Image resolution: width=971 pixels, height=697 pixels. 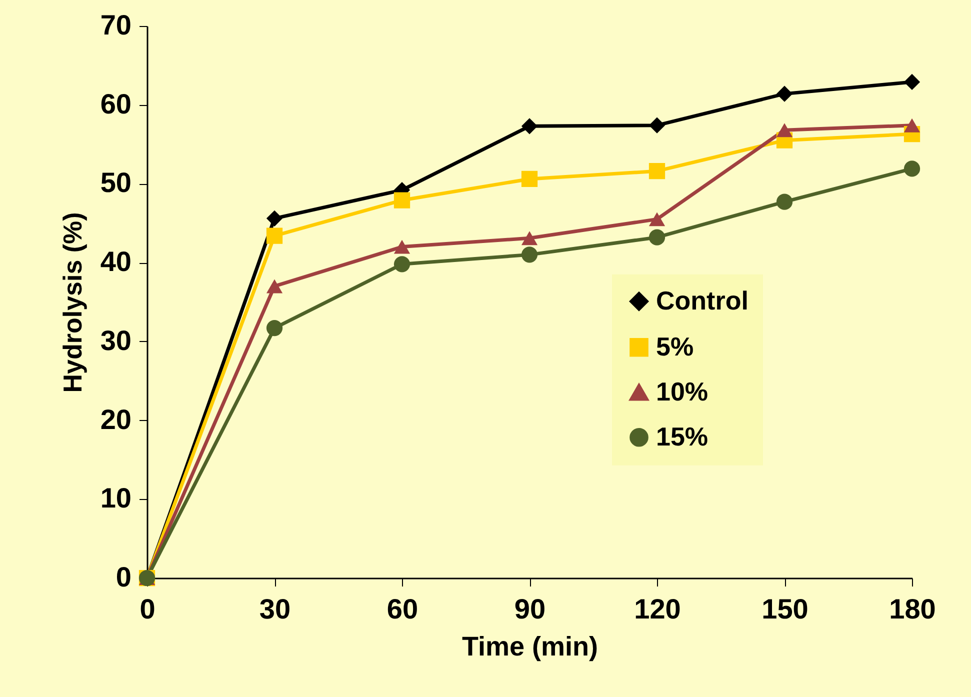 What do you see at coordinates (124, 577) in the screenshot?
I see `y-tick-label: 0` at bounding box center [124, 577].